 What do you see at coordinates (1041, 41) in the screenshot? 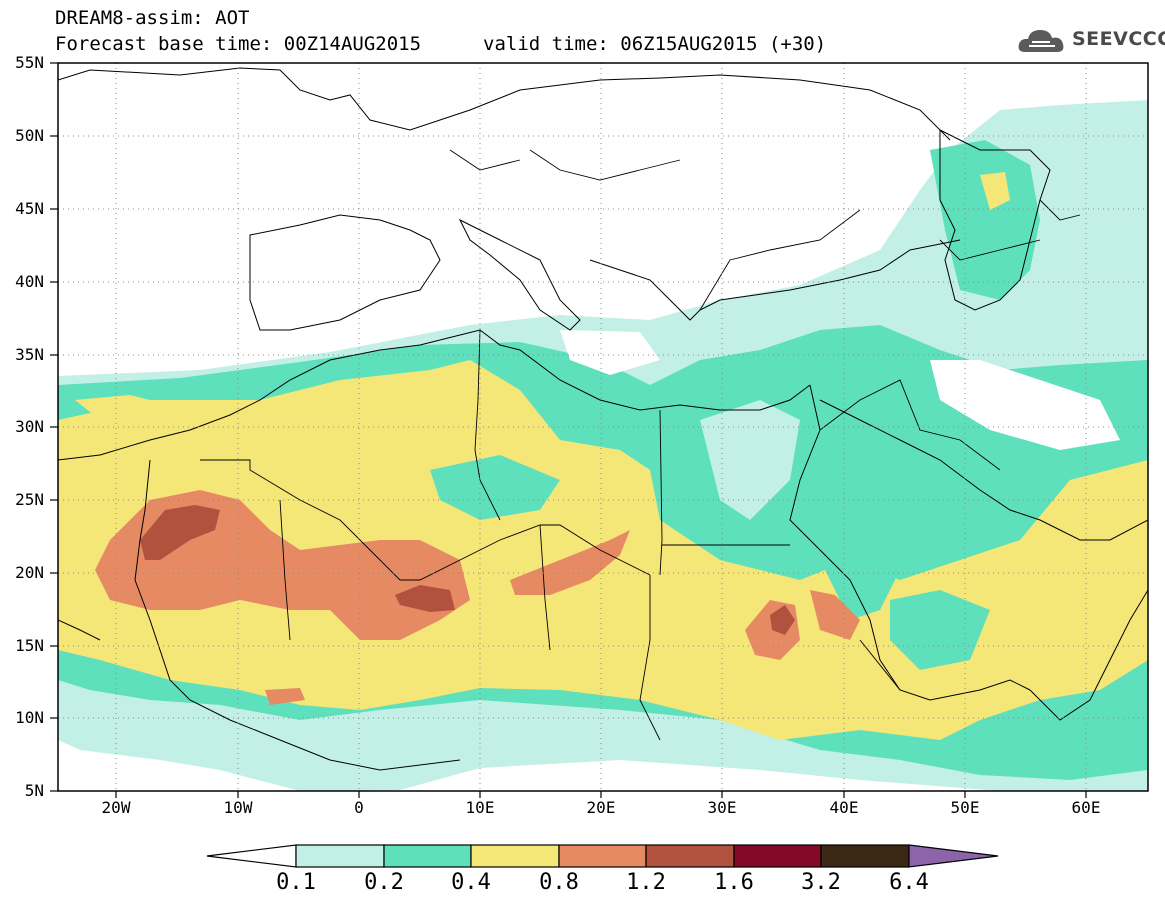
I see `cloud-icon` at bounding box center [1041, 41].